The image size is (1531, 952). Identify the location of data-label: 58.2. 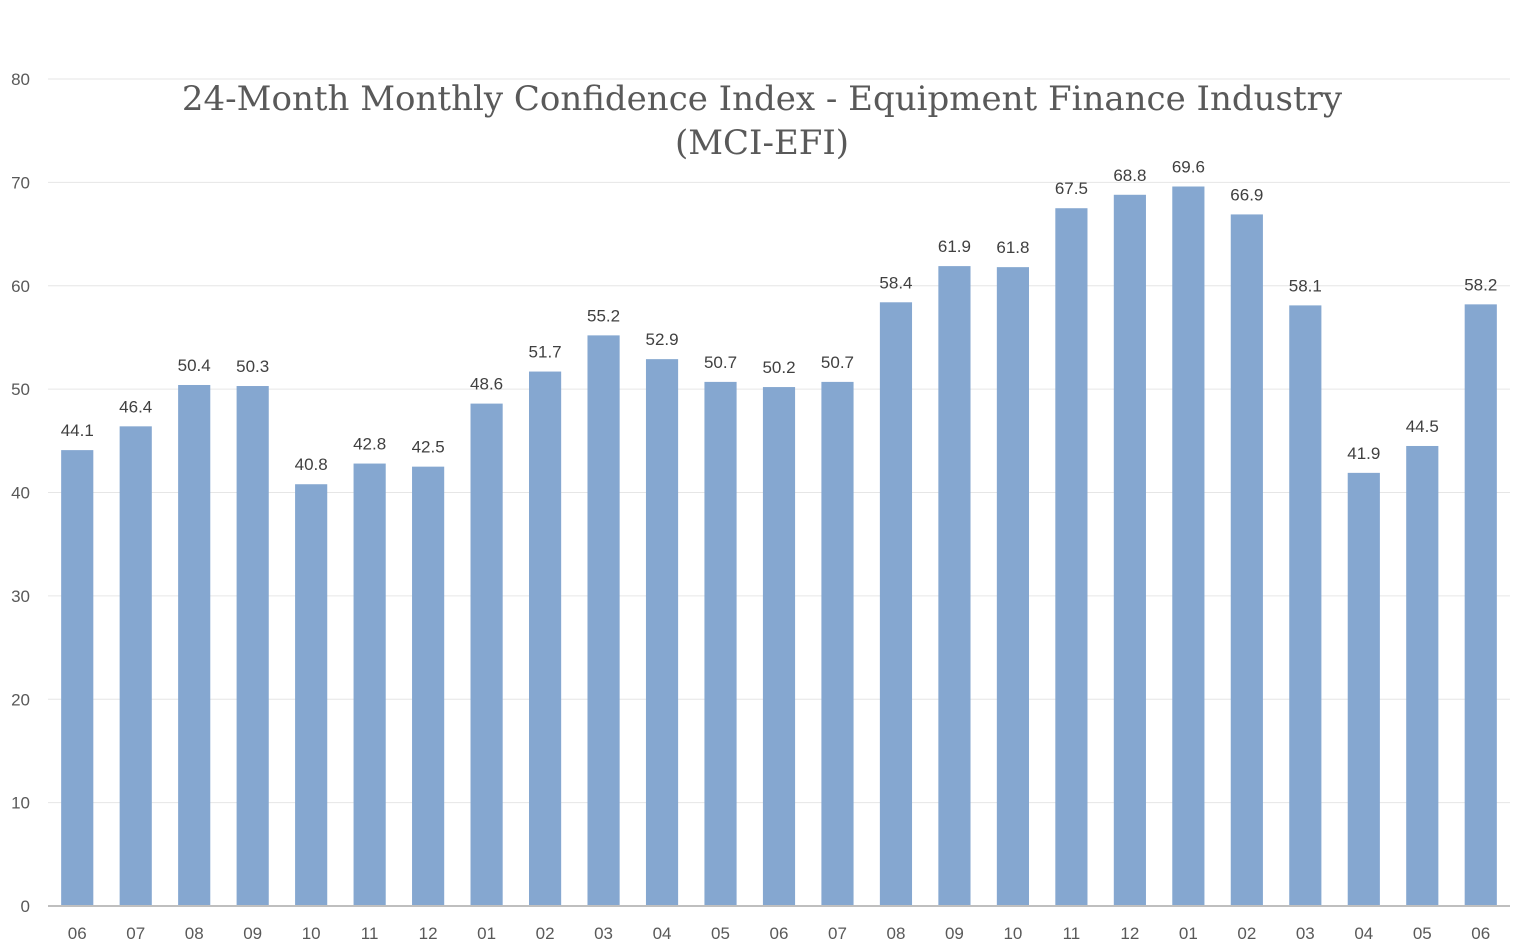
(1480, 284).